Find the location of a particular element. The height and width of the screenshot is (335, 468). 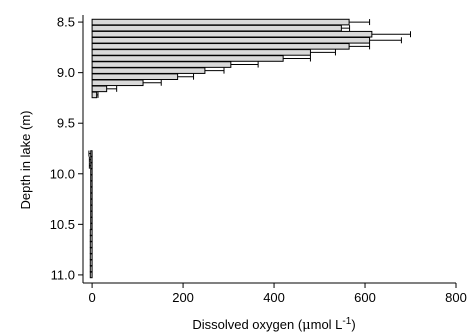

x-axis-title: Dissolved oxygen (μmol L-1) is located at coordinates (273, 324).